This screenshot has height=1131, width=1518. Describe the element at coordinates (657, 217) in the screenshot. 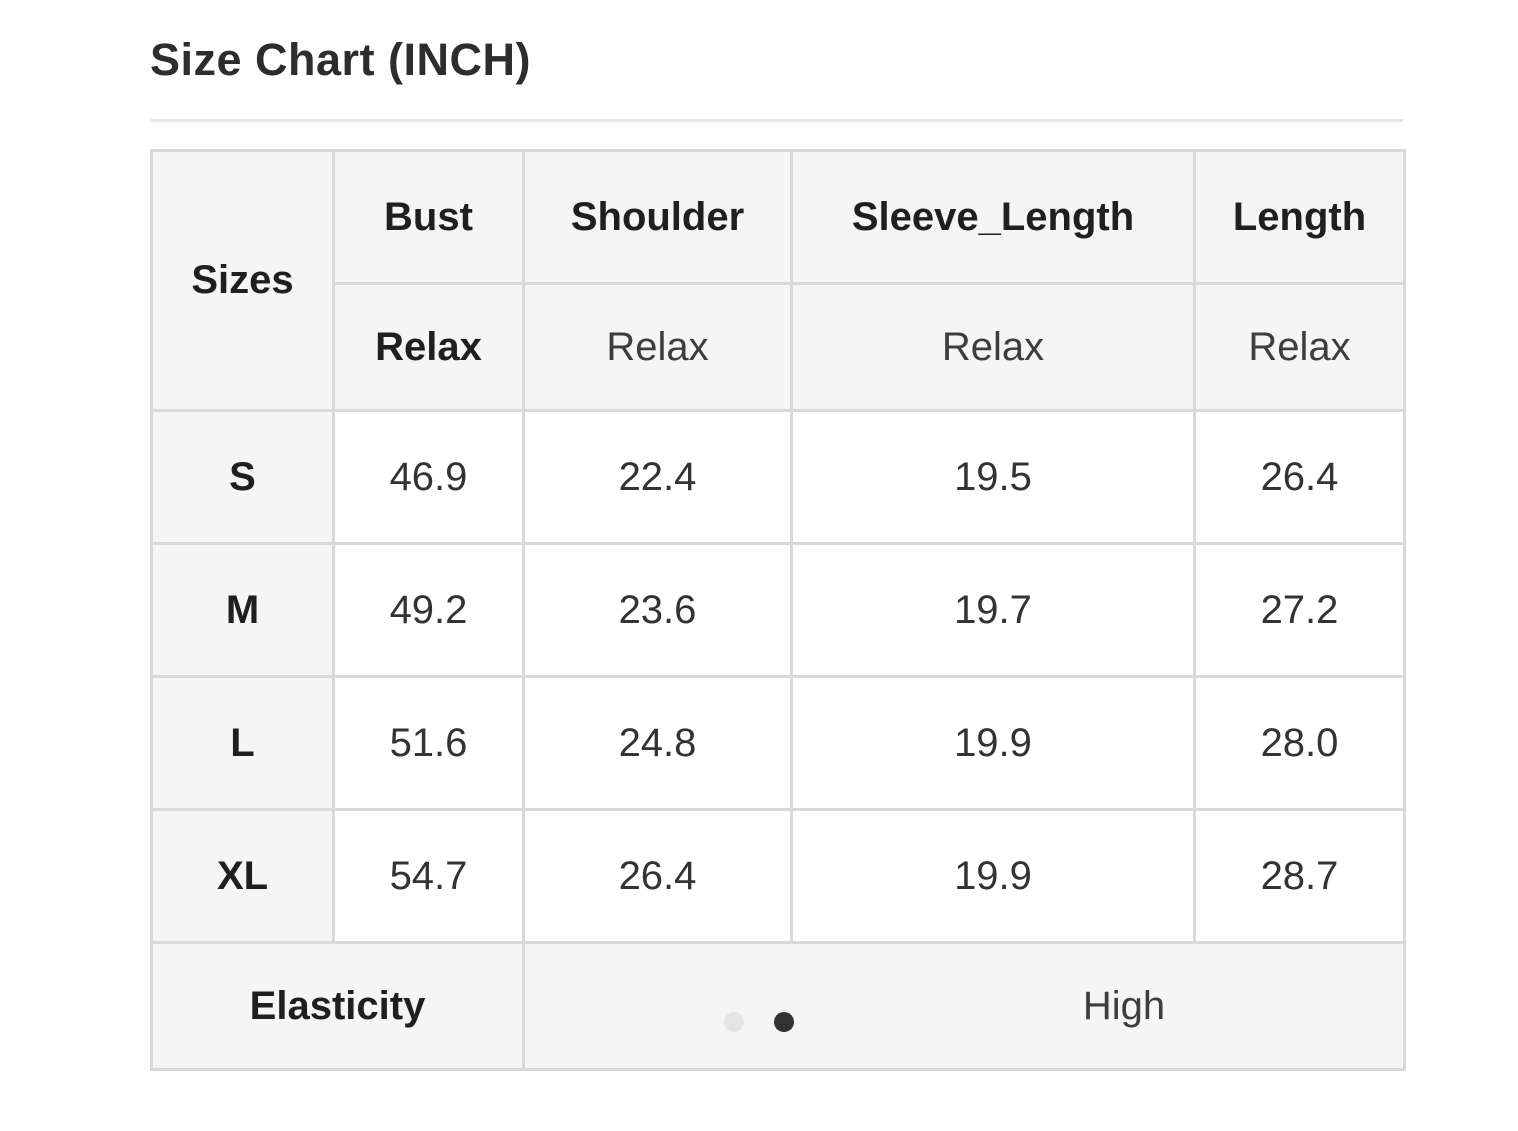

I see `column-header-shoulder: Shoulder` at that location.